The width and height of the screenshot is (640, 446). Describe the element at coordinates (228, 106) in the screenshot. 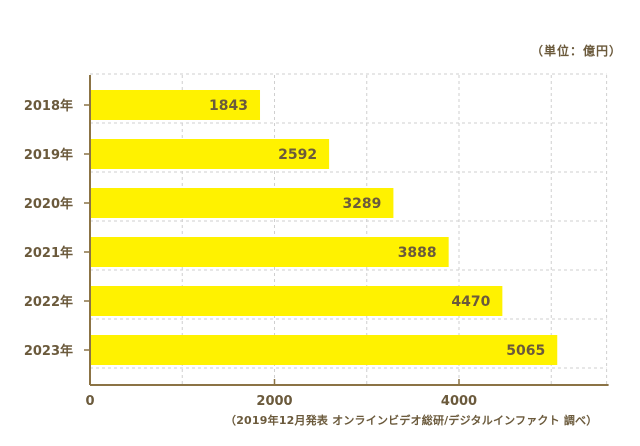

I see `bar-value-label: 1843` at that location.